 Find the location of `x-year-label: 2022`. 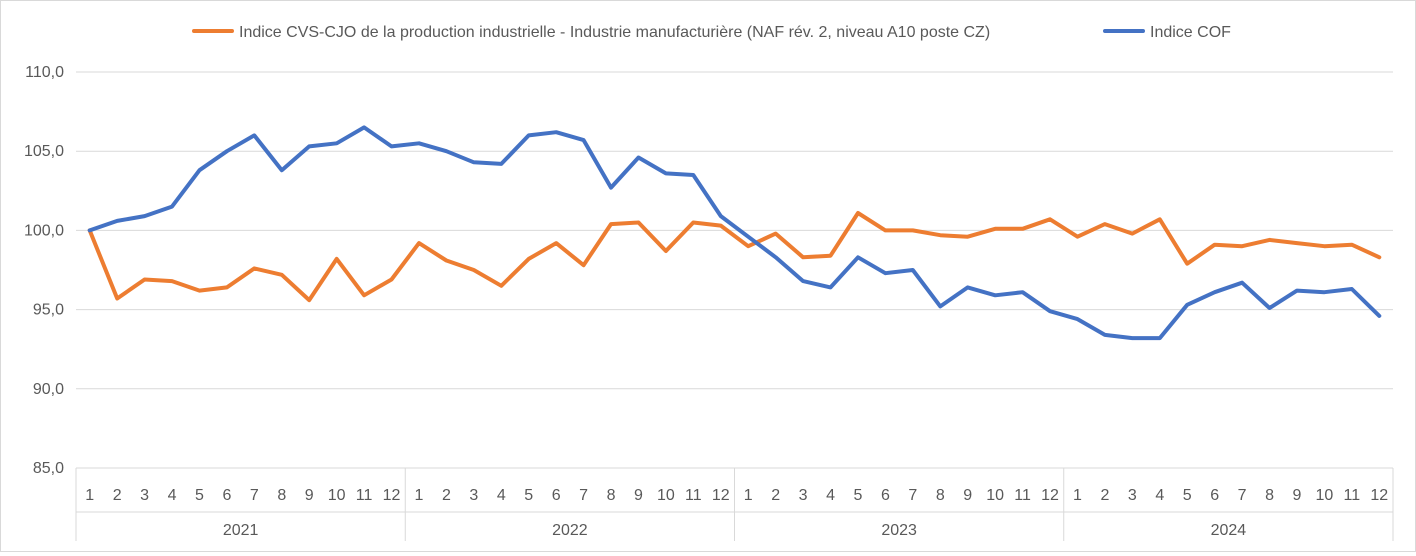

x-year-label: 2022 is located at coordinates (570, 530).